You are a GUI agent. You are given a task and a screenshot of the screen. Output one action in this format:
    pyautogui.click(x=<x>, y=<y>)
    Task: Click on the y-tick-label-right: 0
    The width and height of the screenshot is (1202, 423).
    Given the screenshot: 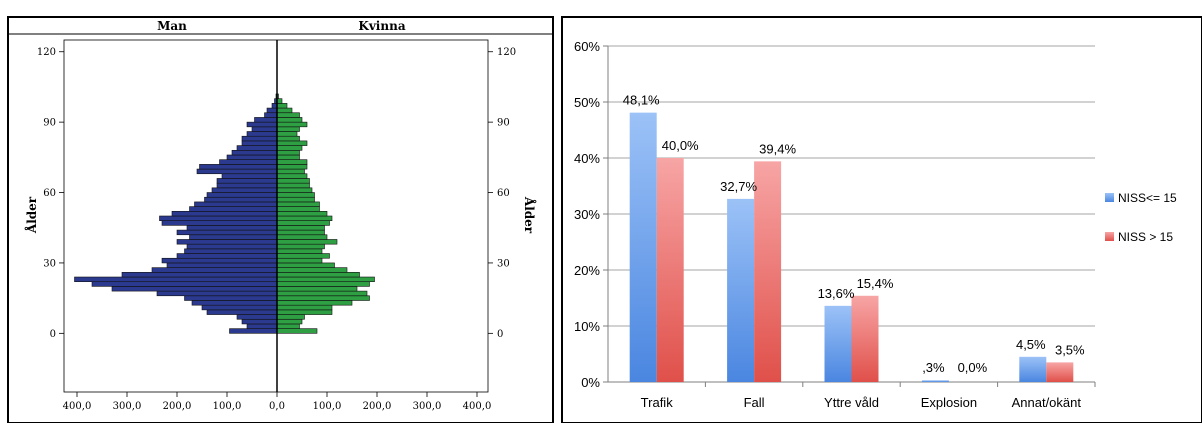 What is the action you would take?
    pyautogui.click(x=500, y=334)
    